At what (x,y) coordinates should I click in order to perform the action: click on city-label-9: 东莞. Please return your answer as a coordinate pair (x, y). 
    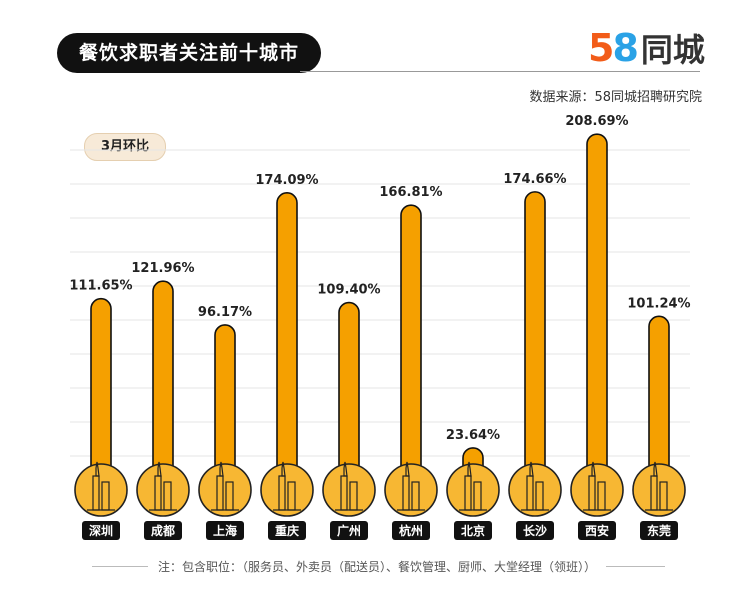
    Looking at the image, I should click on (659, 530).